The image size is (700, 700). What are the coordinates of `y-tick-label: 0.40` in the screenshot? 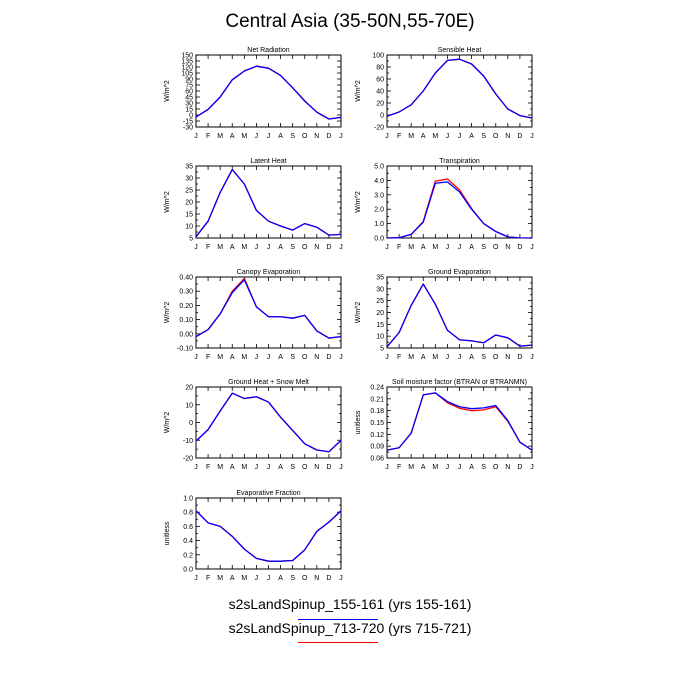 It's located at (186, 278).